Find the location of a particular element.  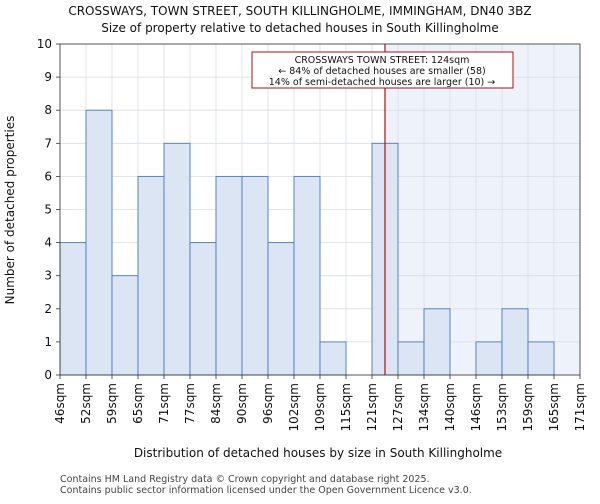

x-tick-label: 77sqm is located at coordinates (190, 403).